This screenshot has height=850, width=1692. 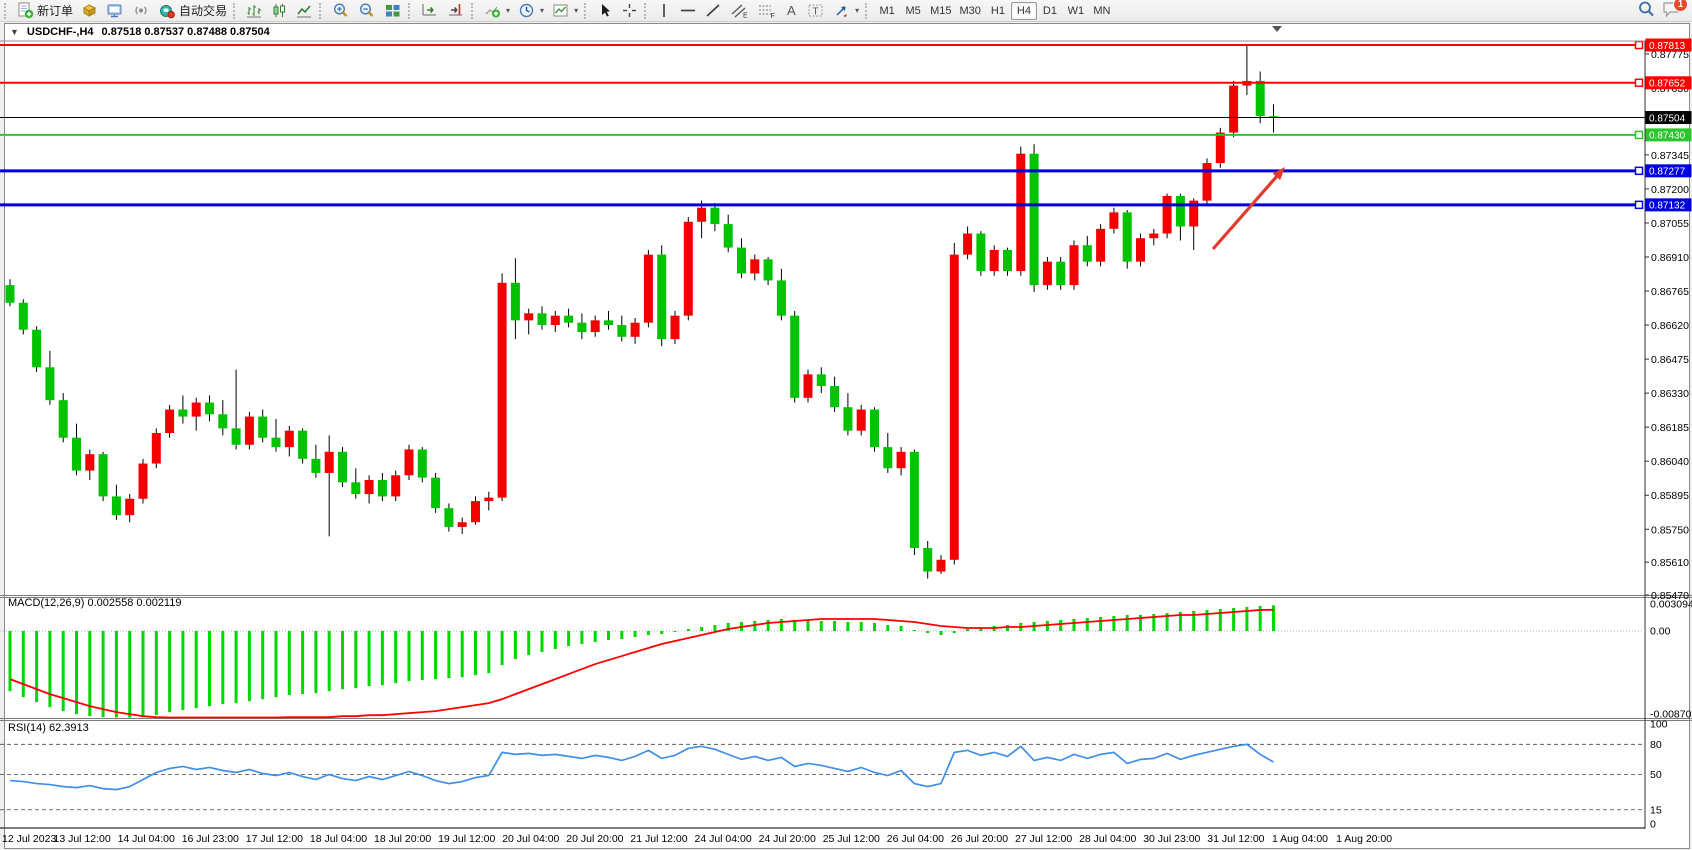 What do you see at coordinates (846, 660) in the screenshot?
I see `macd-pane: 0.003094 0.00 -0.008706` at bounding box center [846, 660].